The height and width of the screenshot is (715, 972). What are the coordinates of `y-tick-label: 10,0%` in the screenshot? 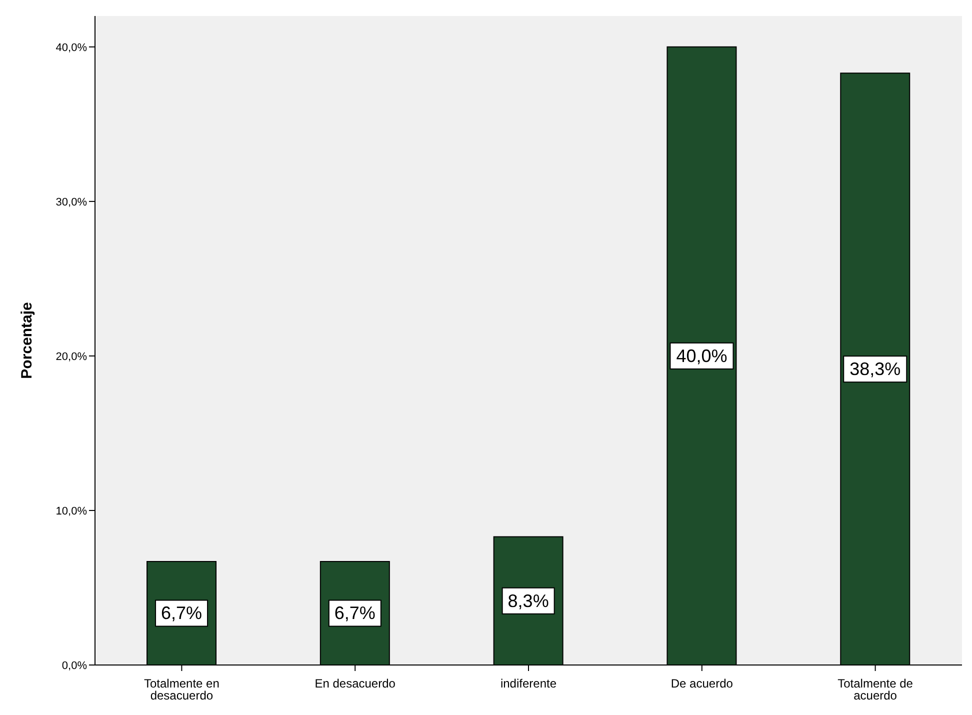 It's located at (72, 511).